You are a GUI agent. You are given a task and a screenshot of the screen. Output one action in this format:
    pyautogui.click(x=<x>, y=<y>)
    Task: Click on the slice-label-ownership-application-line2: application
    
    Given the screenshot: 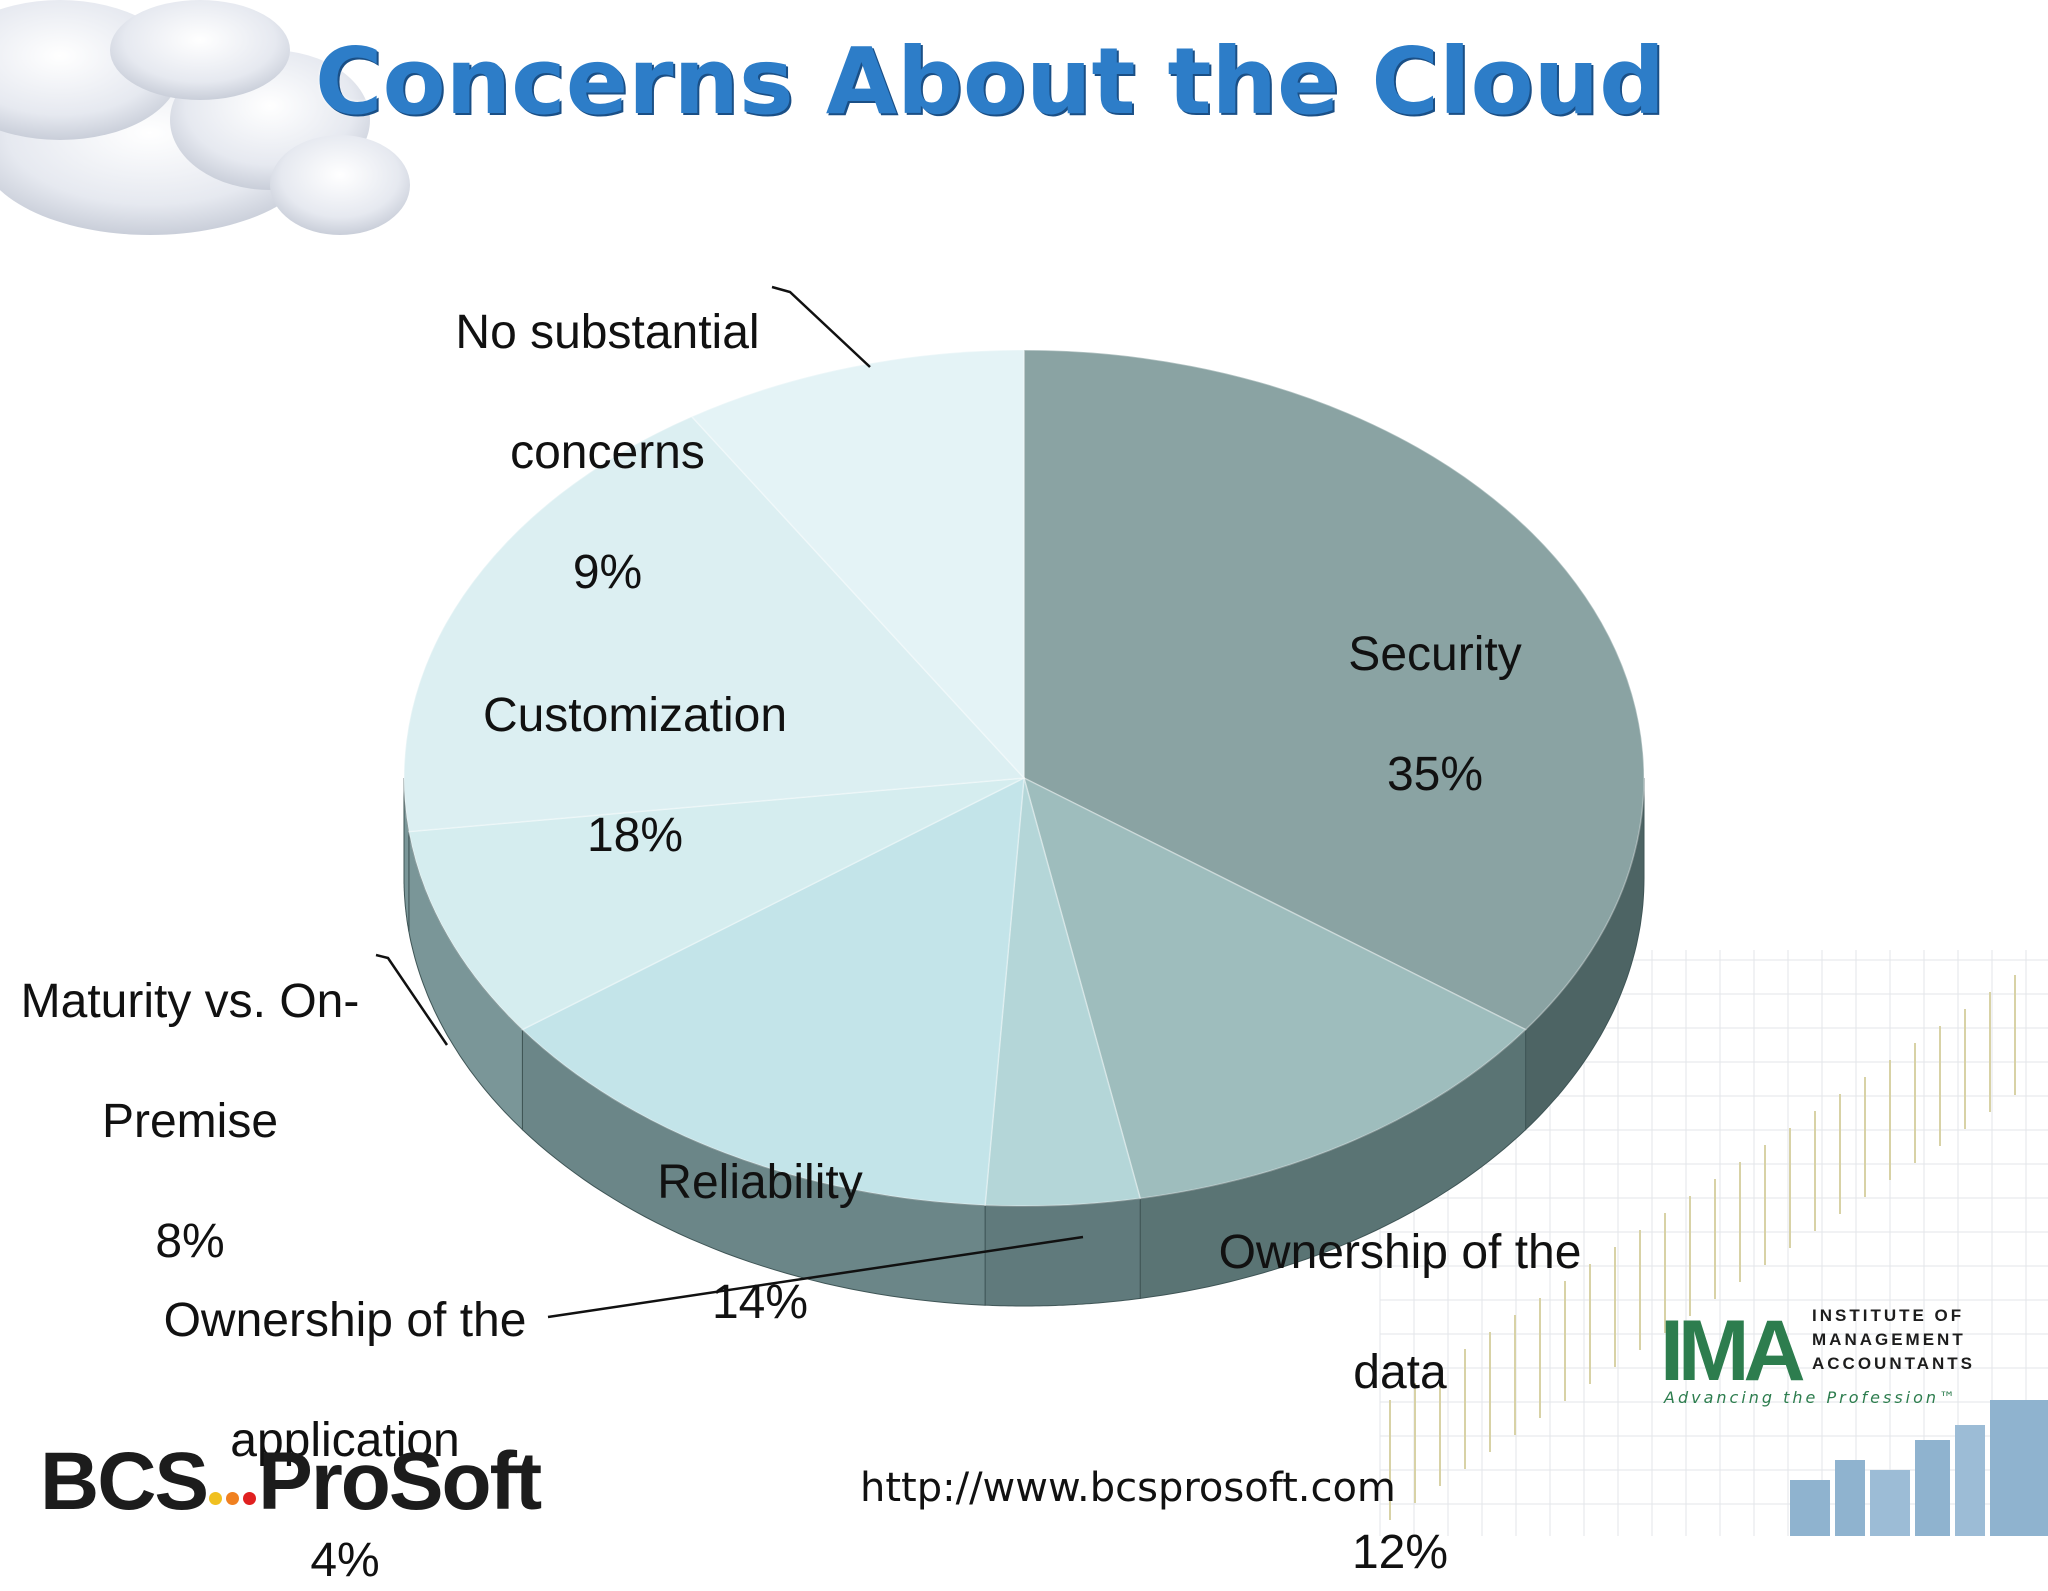 What is the action you would take?
    pyautogui.click(x=345, y=1440)
    